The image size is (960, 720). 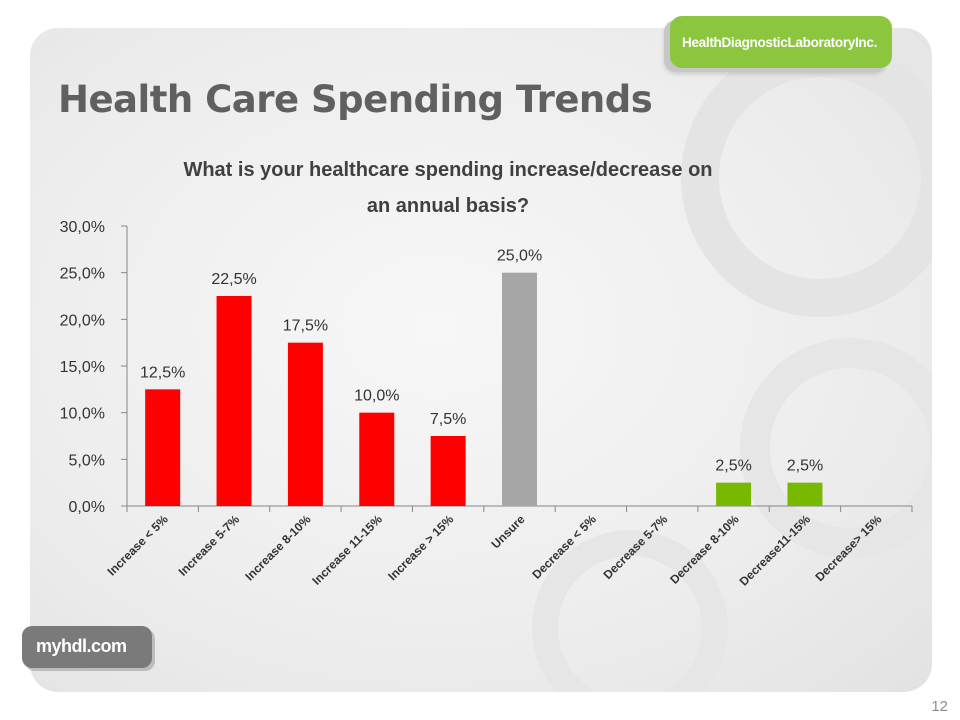 I want to click on bar-value-label: 10,0%, so click(x=376, y=396).